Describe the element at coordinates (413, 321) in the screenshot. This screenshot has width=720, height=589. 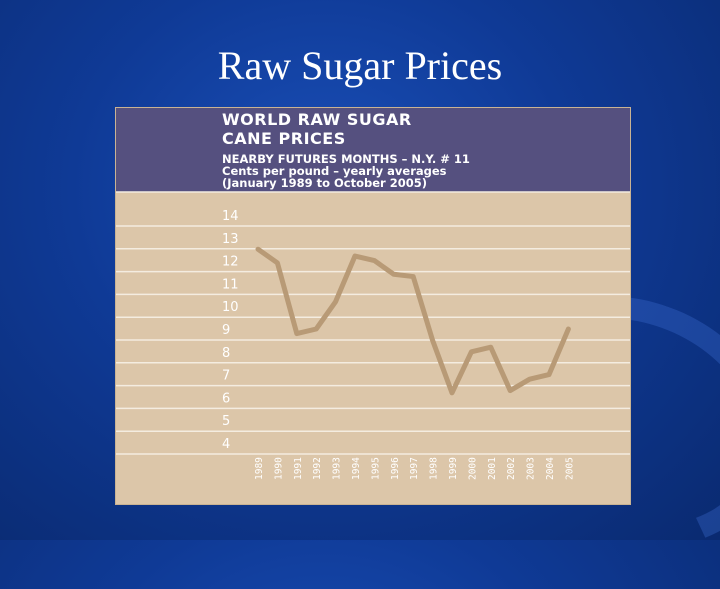
I see `price-series-line` at that location.